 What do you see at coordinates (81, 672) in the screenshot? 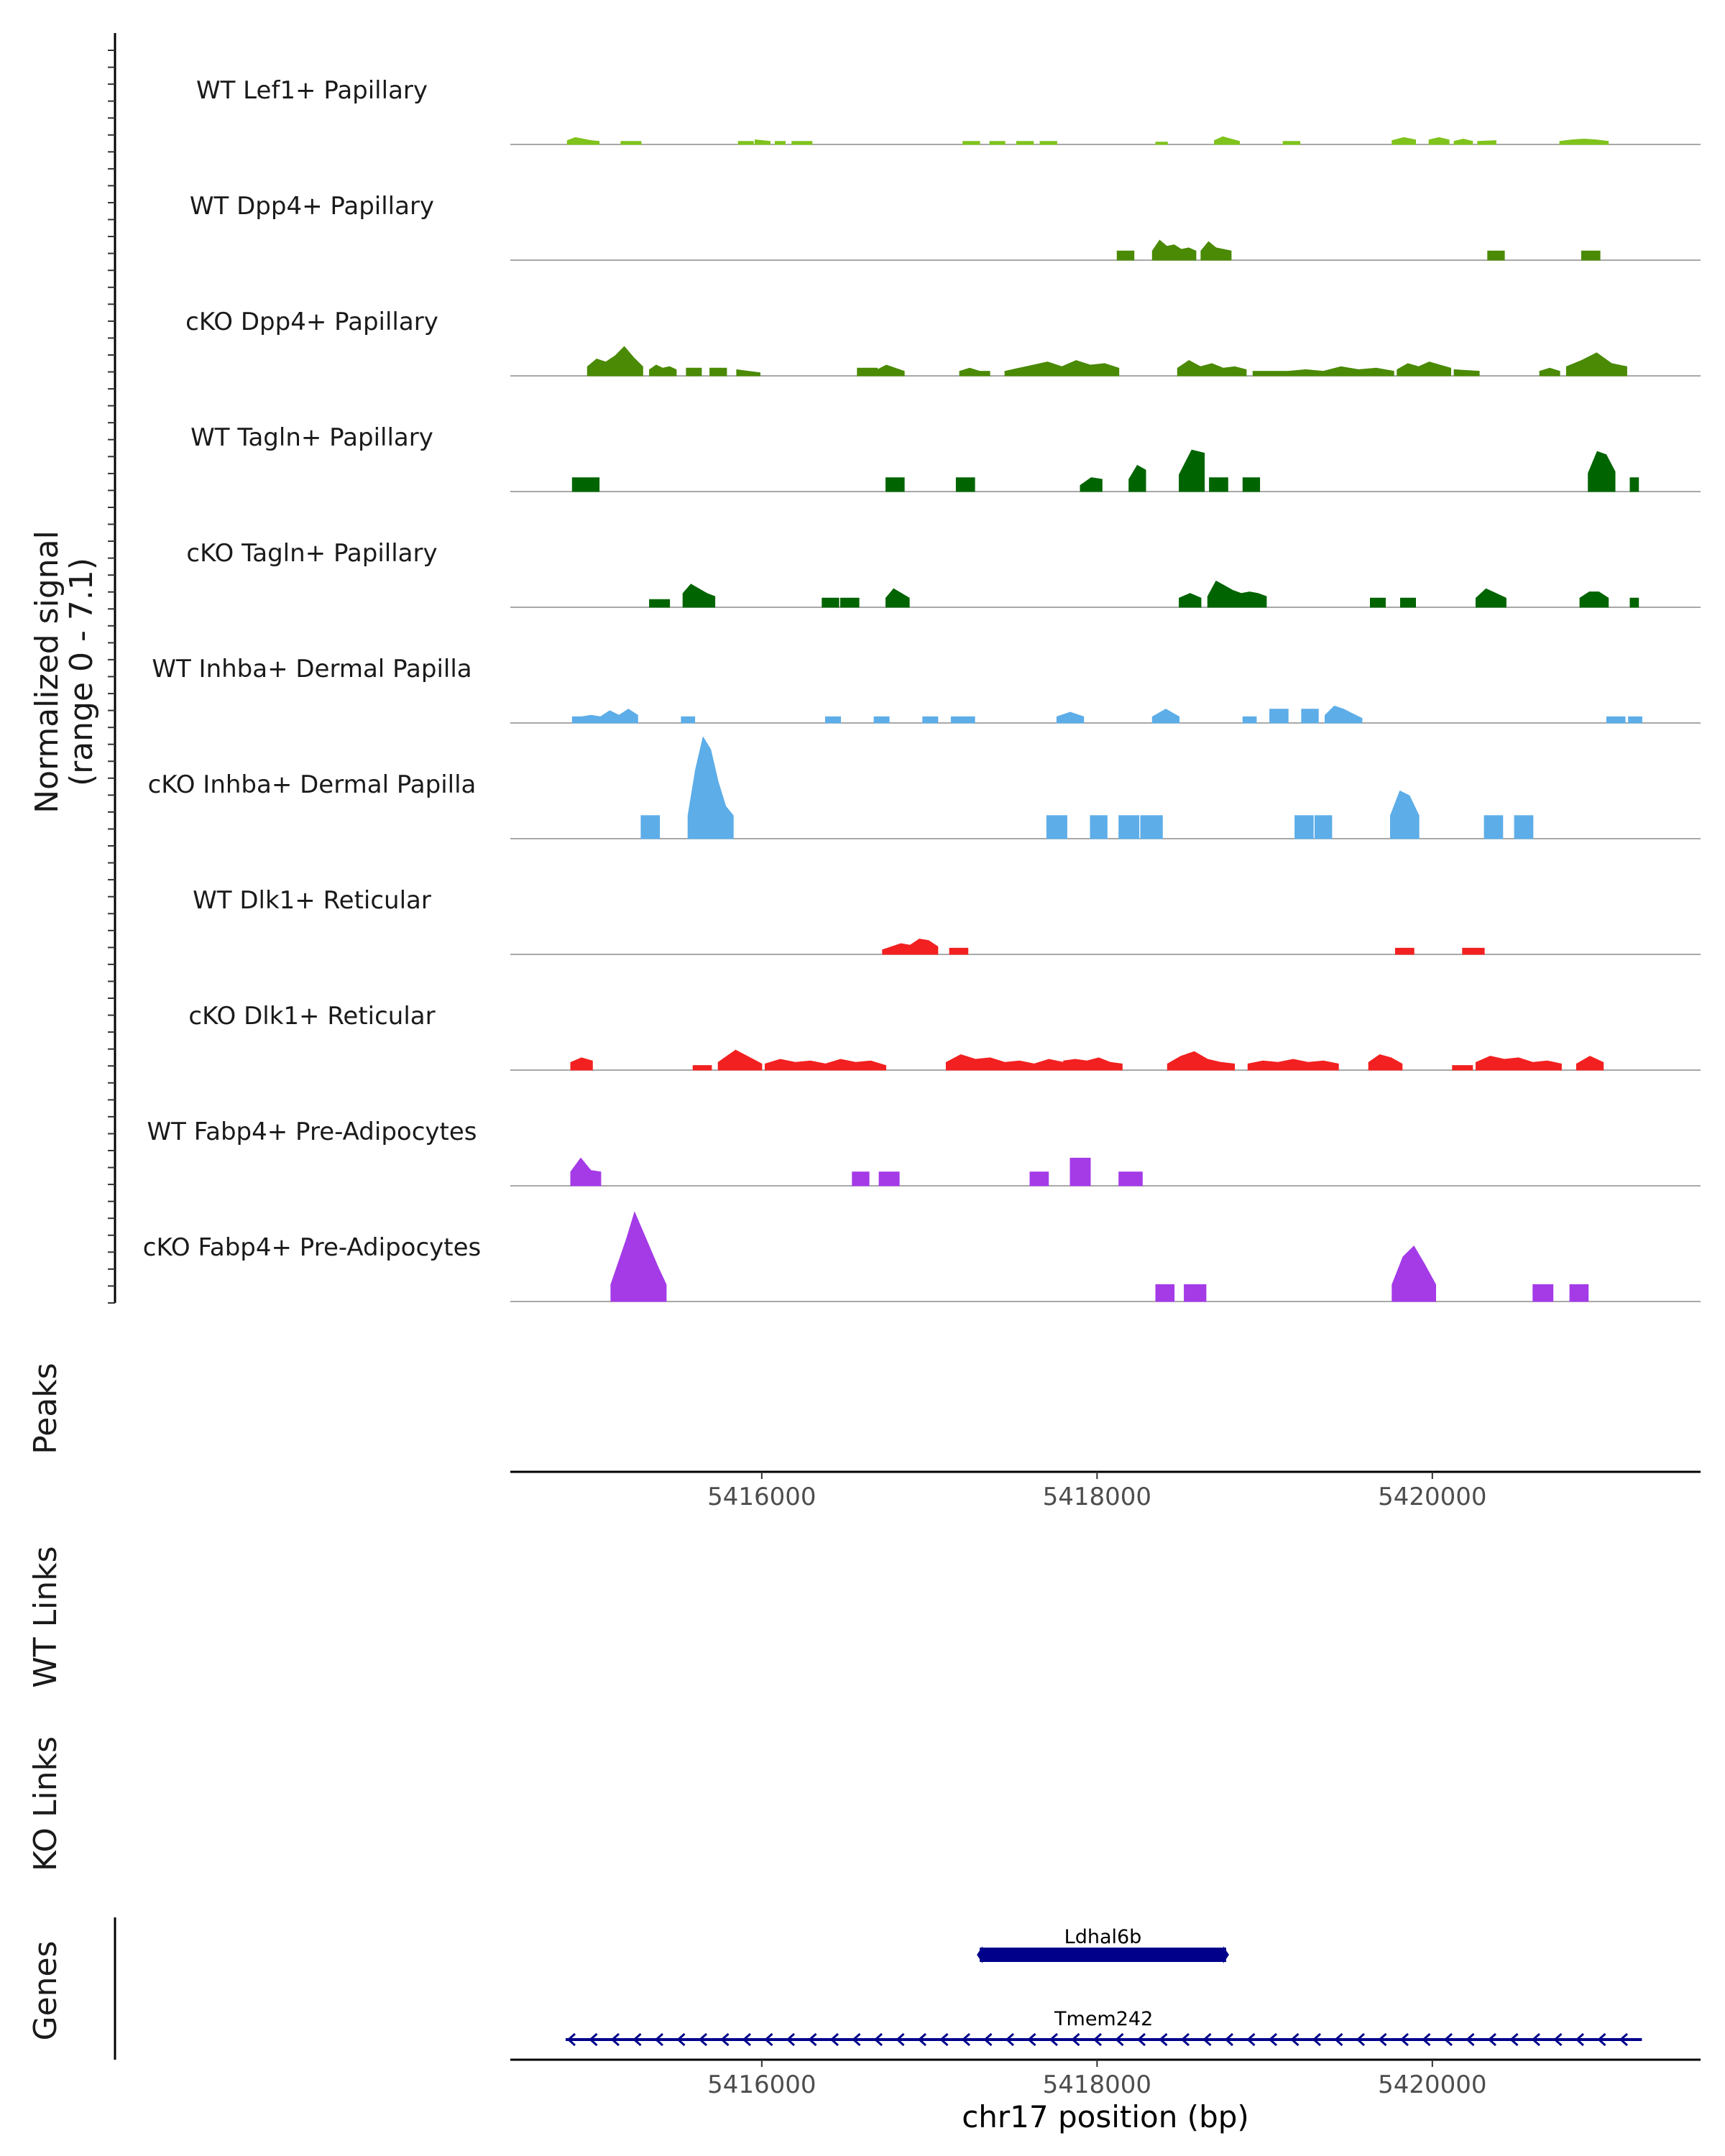
I see `y-axis-title-line2: (range 0 - 7.1)` at bounding box center [81, 672].